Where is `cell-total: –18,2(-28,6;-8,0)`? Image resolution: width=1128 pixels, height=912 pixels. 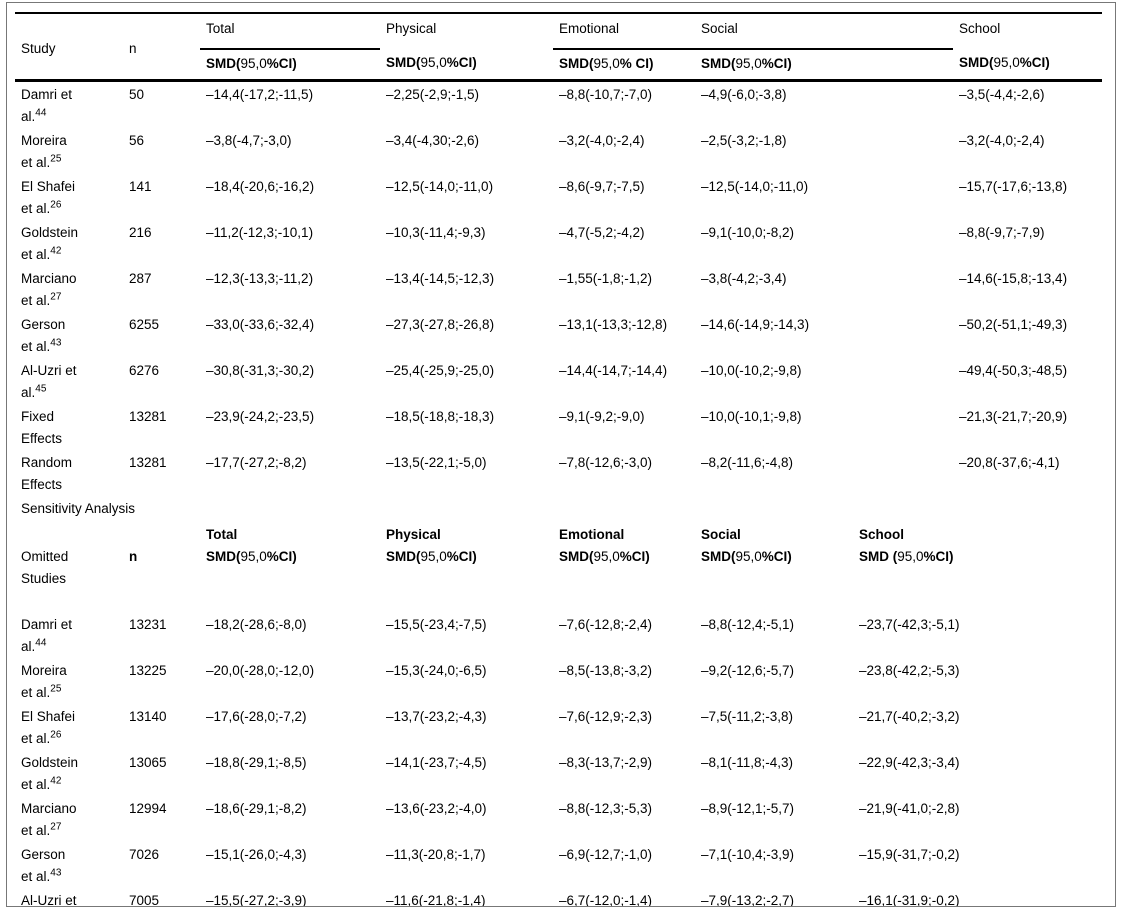
cell-total: –18,2(-28,6;-8,0) is located at coordinates (256, 624).